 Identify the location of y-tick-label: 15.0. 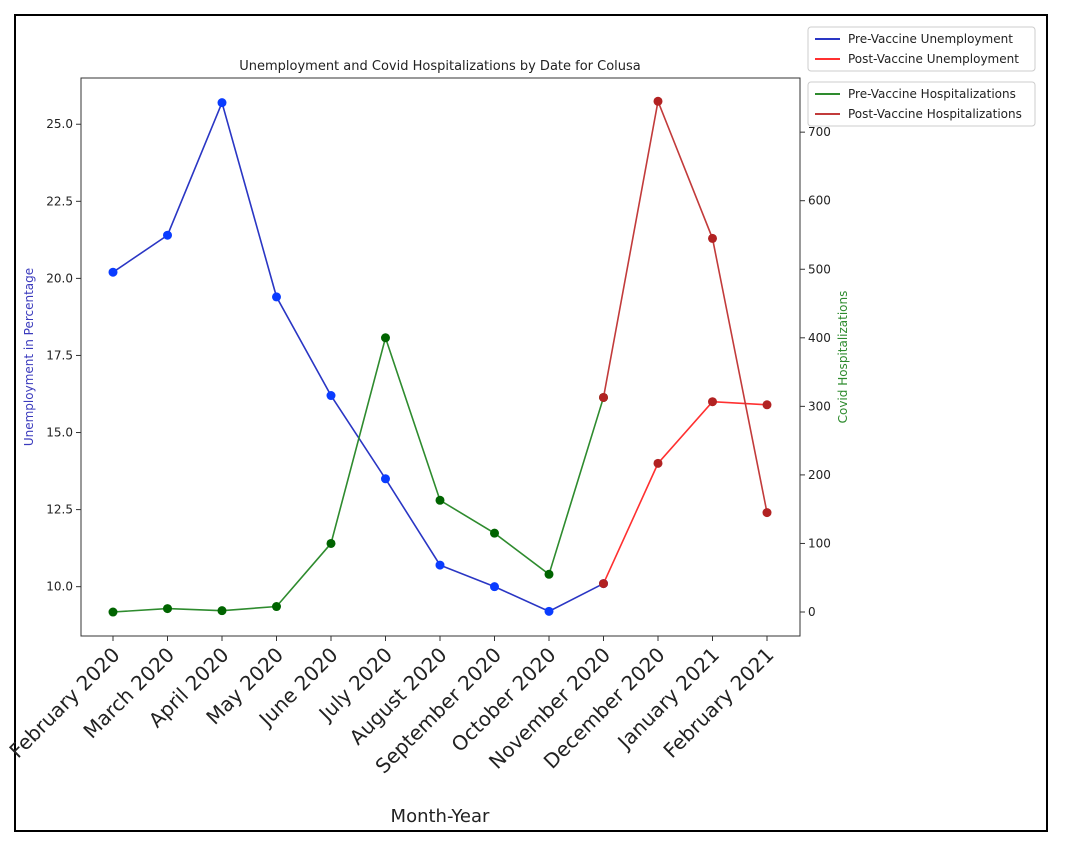
(59, 433).